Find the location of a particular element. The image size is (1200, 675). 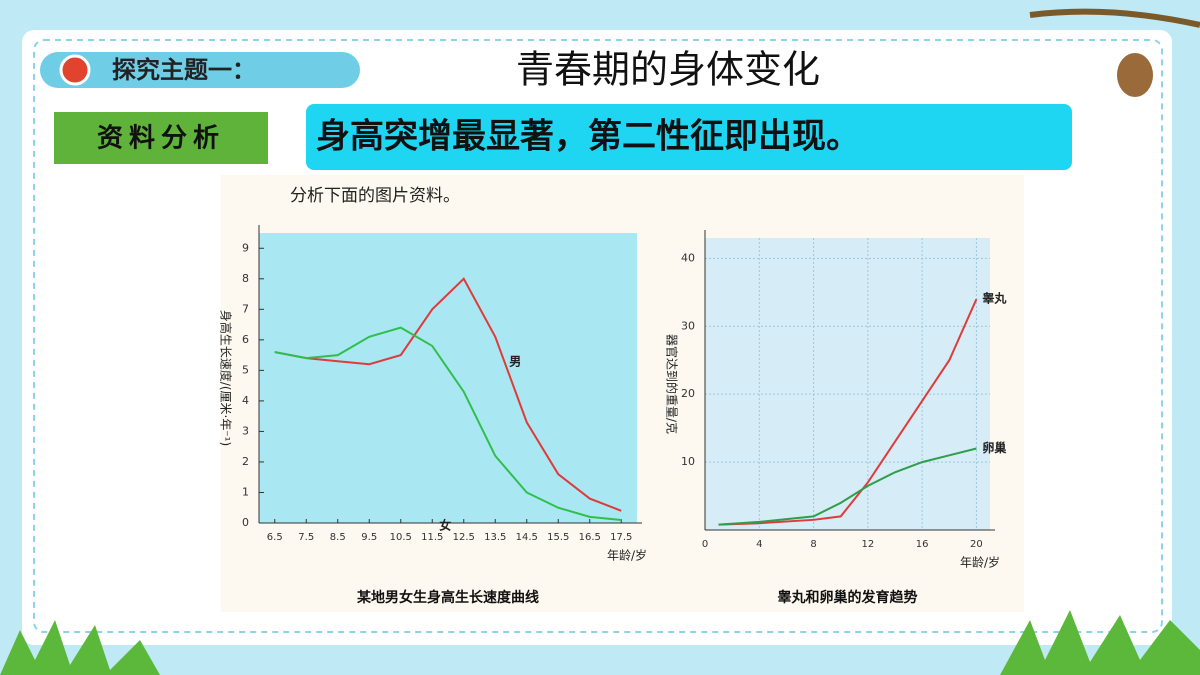

y-tick-label: 30 is located at coordinates (688, 325).